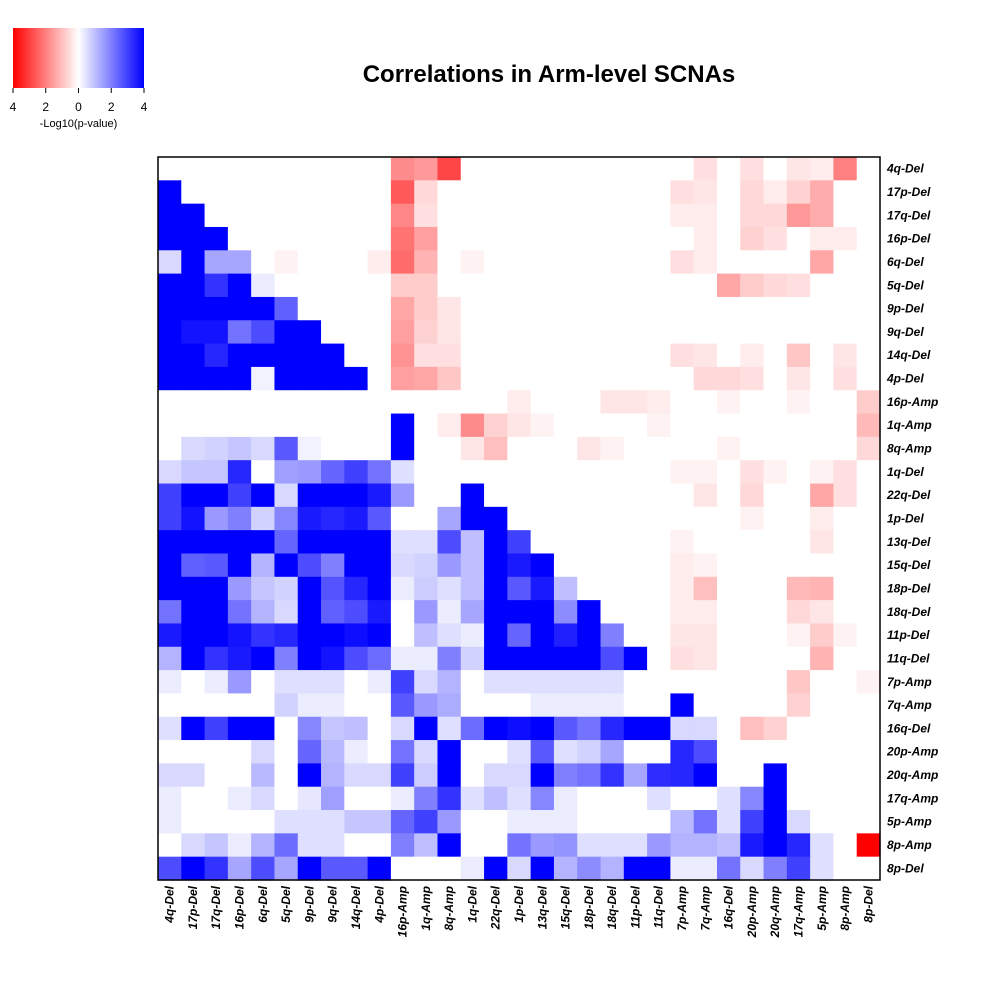  What do you see at coordinates (589, 907) in the screenshot?
I see `column-label: 18p-Del` at bounding box center [589, 907].